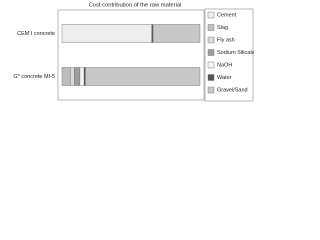 The image size is (320, 240). Describe the element at coordinates (222, 28) in the screenshot. I see `legend-label: Slag` at that location.